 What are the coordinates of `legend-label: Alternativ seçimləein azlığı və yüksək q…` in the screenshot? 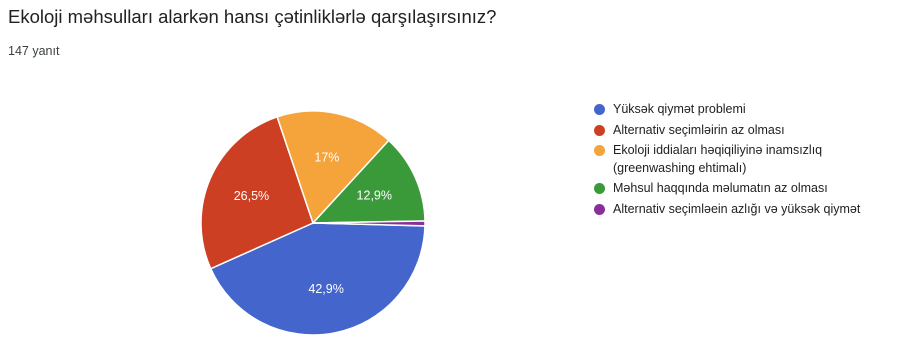 It's located at (737, 208).